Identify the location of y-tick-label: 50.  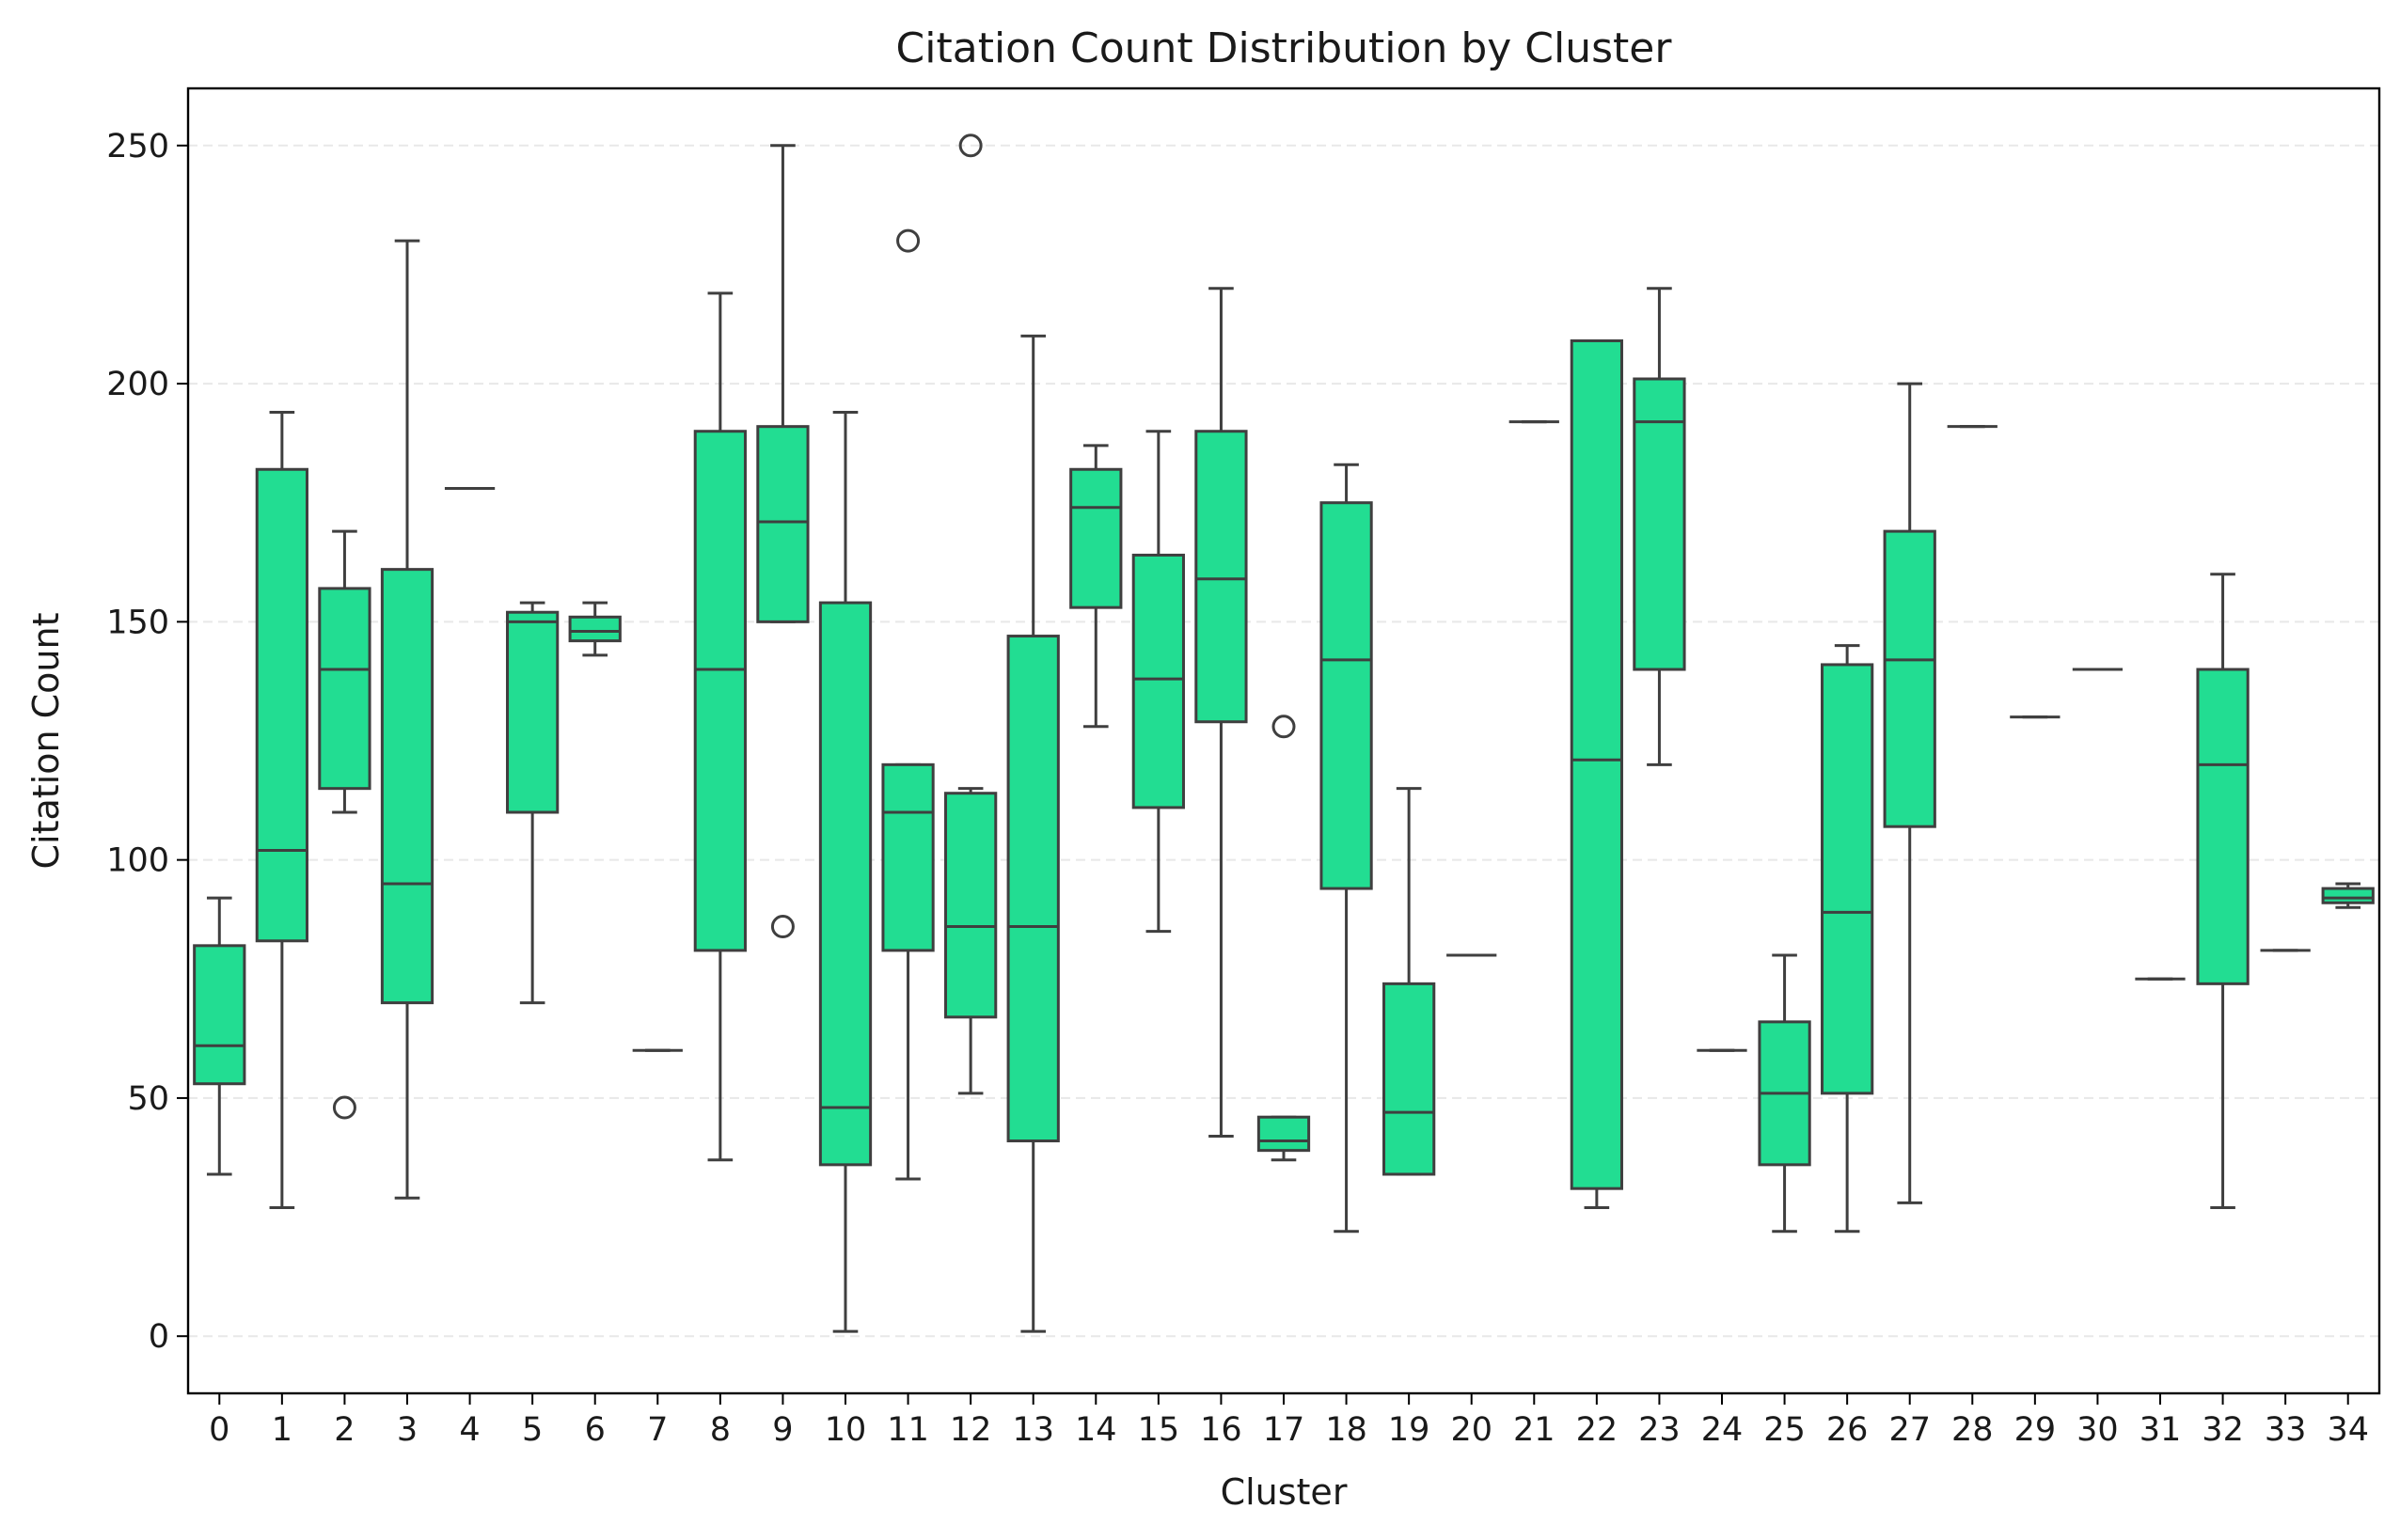
(148, 1099).